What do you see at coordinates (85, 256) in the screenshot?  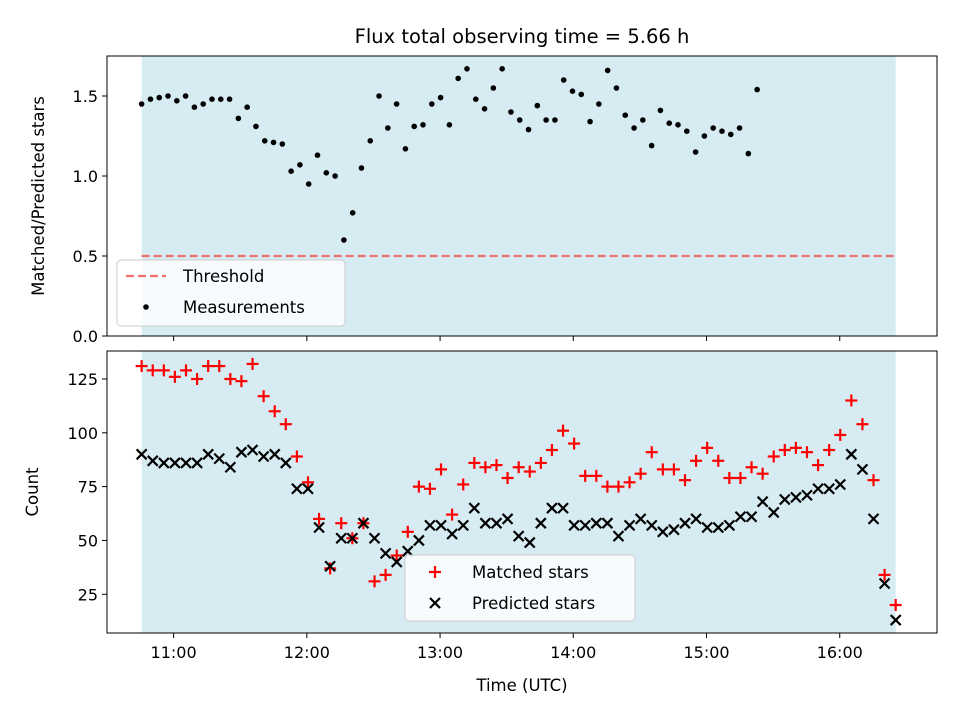 I see `top-y-tick-label: 0.5` at bounding box center [85, 256].